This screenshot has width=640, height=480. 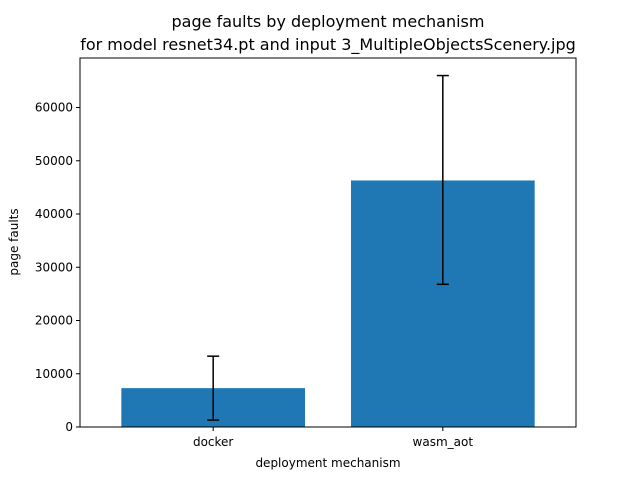 What do you see at coordinates (327, 463) in the screenshot?
I see `x-axis-label: deployment mechanism` at bounding box center [327, 463].